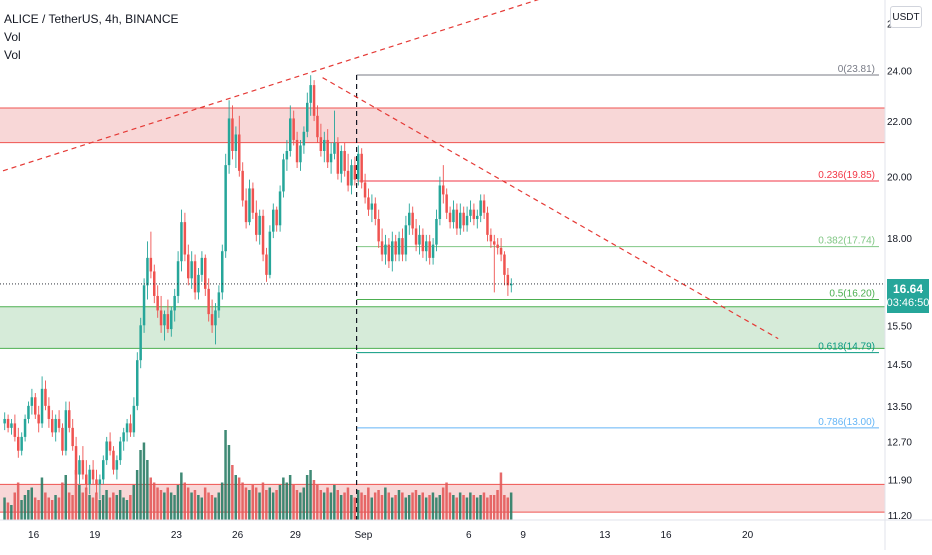  I want to click on x-tick-label: 9, so click(523, 535).